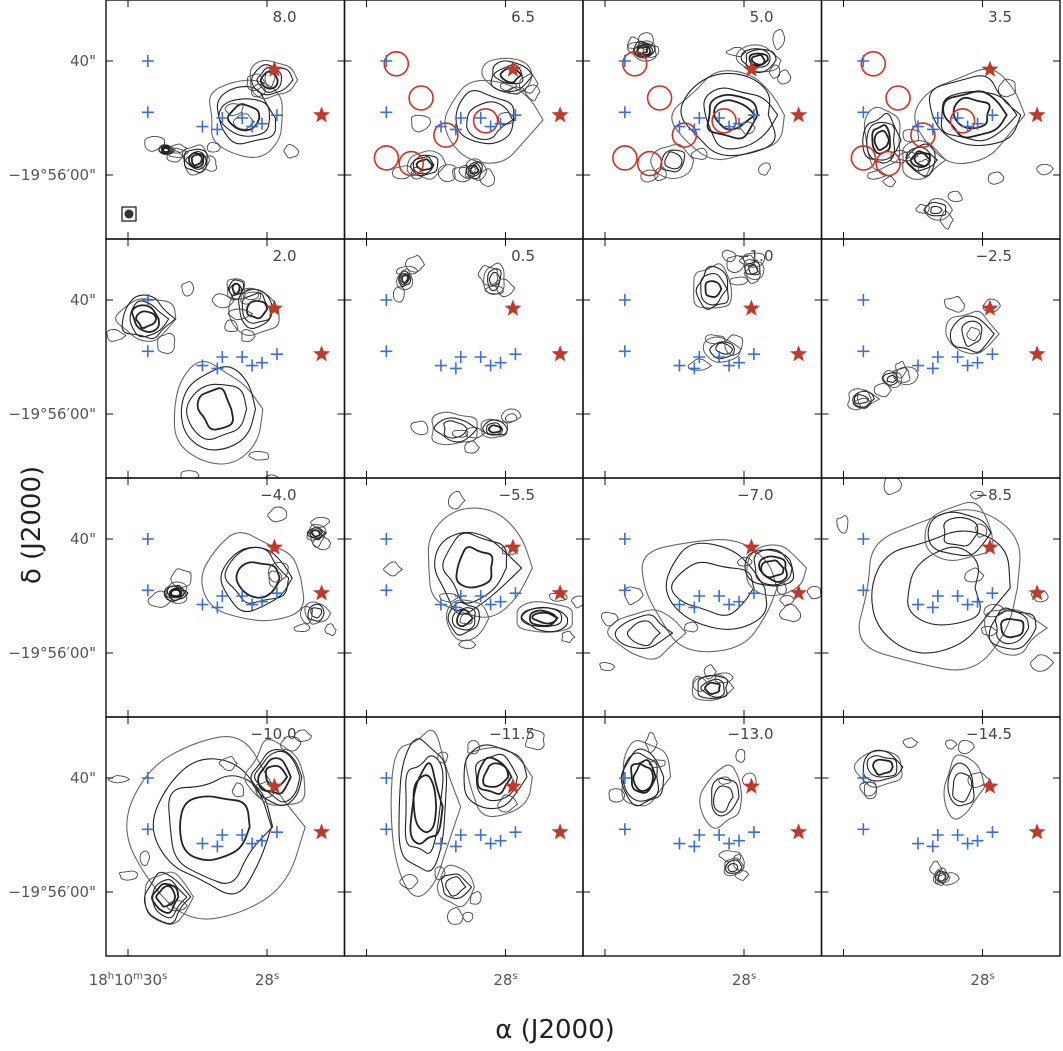 The width and height of the screenshot is (1063, 1051). Describe the element at coordinates (225, 836) in the screenshot. I see `panel-frame` at that location.